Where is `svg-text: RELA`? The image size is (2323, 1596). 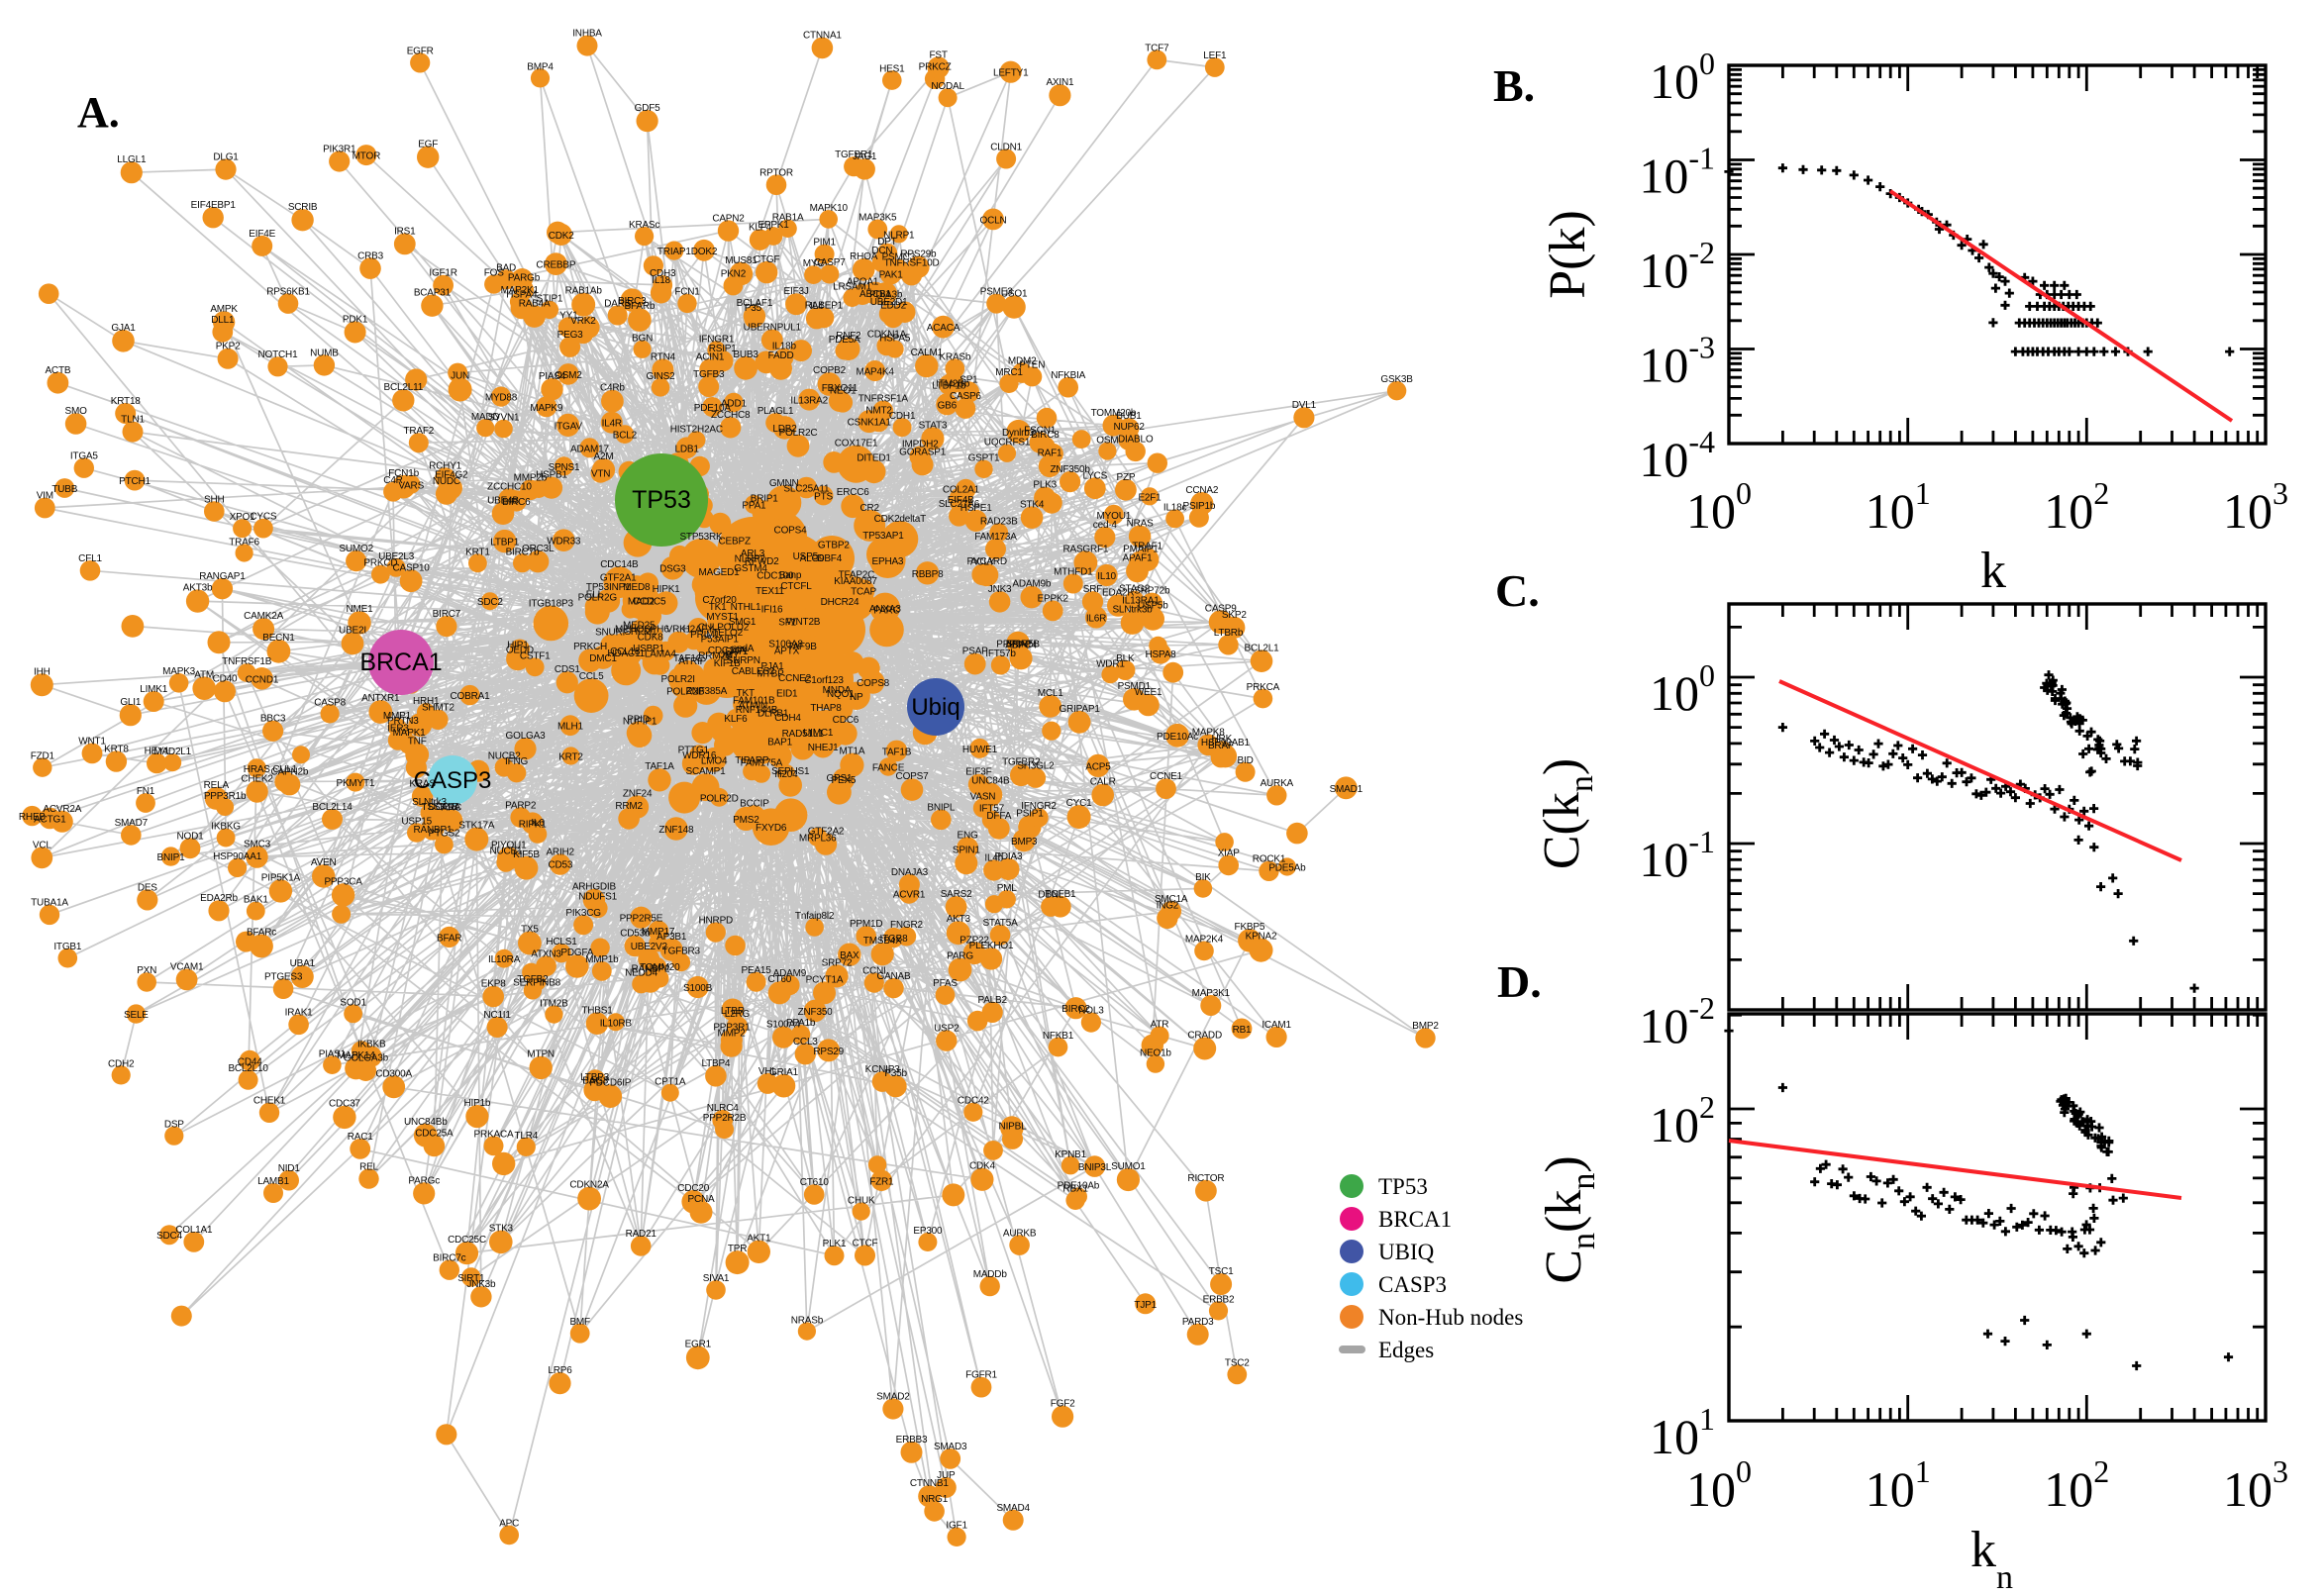 svg-text: RELA is located at coordinates (217, 785).